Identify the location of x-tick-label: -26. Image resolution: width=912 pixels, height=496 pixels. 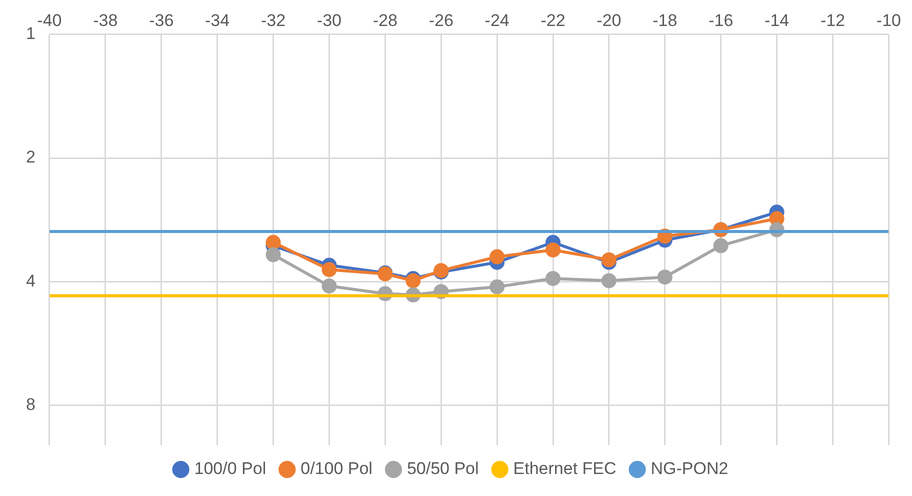
(441, 20).